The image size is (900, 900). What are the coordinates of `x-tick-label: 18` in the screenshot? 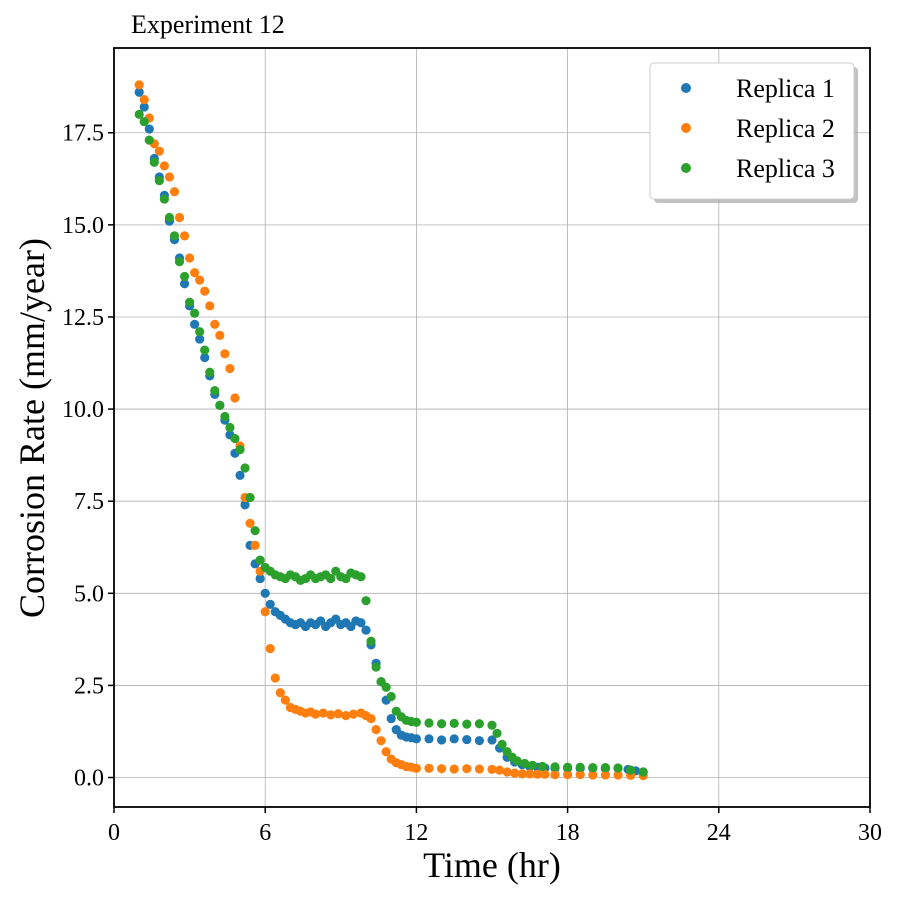 It's located at (568, 833).